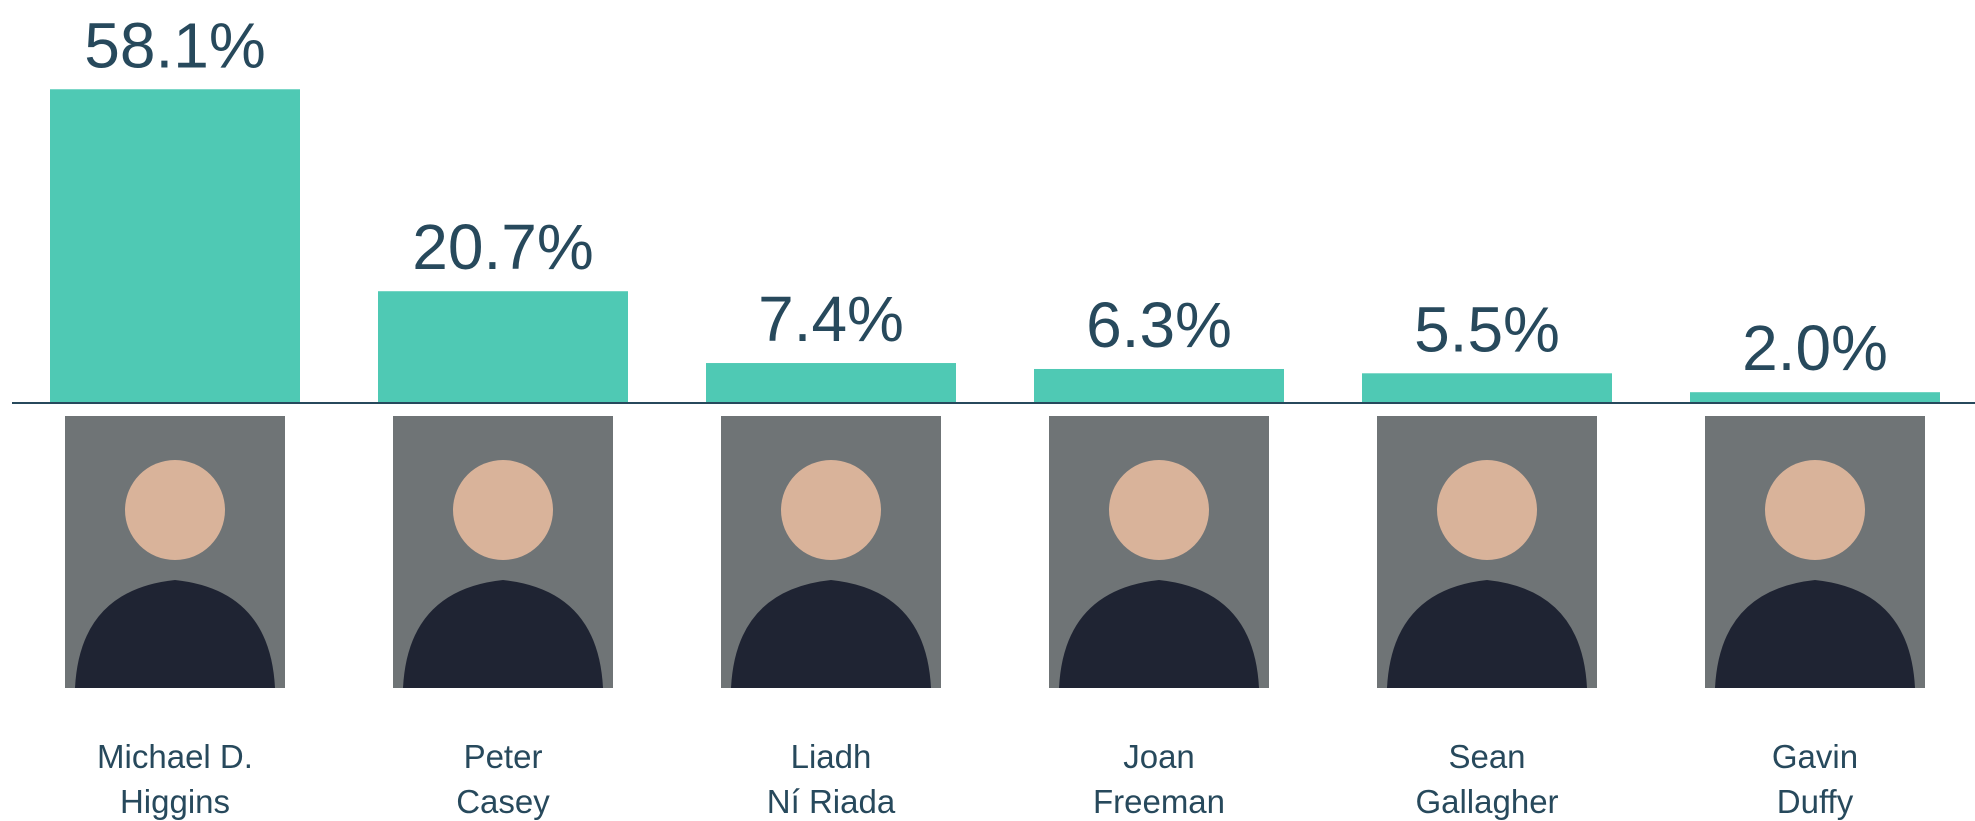  Describe the element at coordinates (503, 756) in the screenshot. I see `candidate-name: Peter` at that location.